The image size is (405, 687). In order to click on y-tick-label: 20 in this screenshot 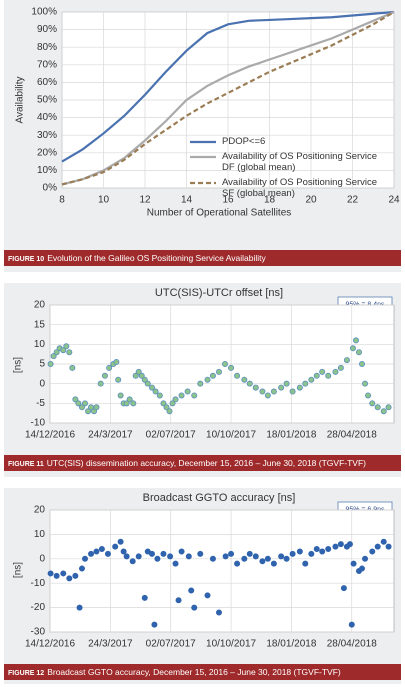, I will do `click(40, 305)`.